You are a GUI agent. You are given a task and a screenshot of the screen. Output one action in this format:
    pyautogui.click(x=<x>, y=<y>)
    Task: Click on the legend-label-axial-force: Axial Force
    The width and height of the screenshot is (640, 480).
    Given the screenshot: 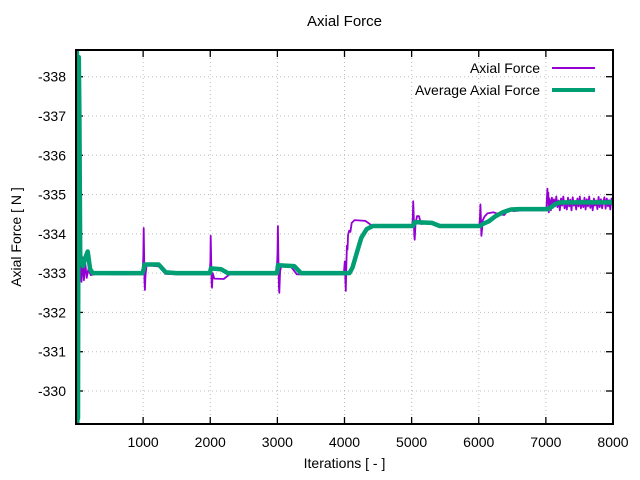 What is the action you would take?
    pyautogui.click(x=504, y=68)
    